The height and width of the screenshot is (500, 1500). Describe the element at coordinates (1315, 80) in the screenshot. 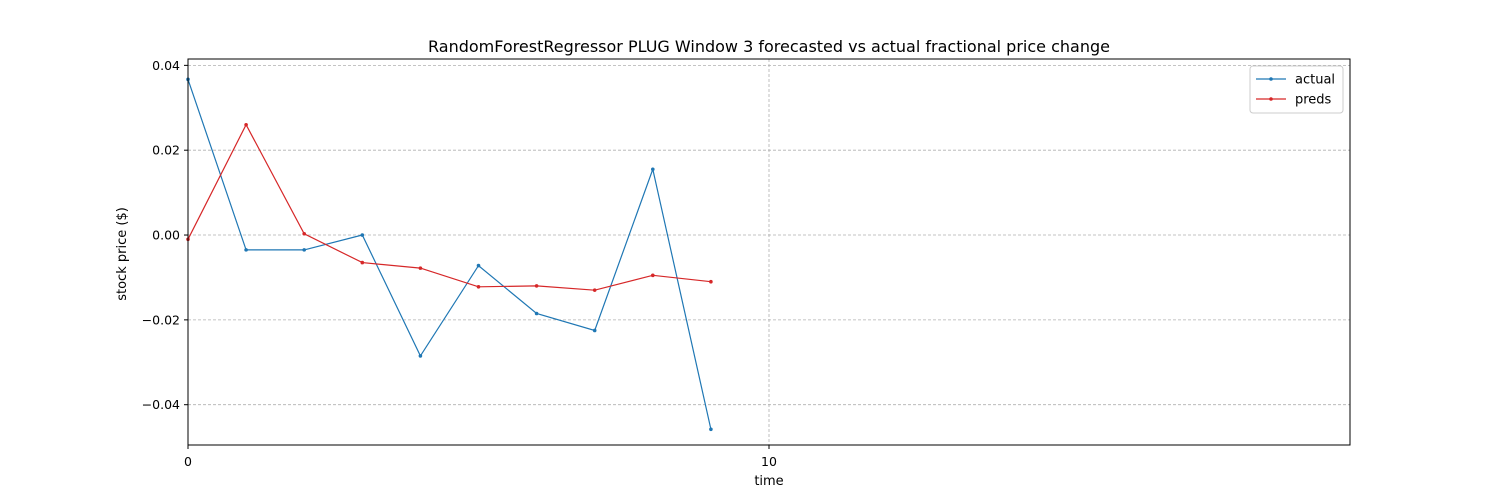

I see `legend-label-actual: actual` at that location.